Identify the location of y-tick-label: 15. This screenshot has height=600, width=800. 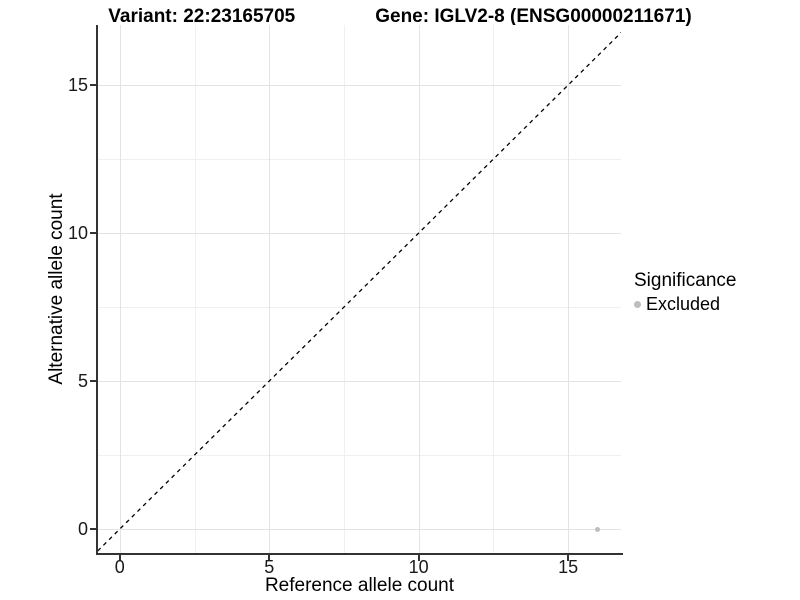
(77, 85).